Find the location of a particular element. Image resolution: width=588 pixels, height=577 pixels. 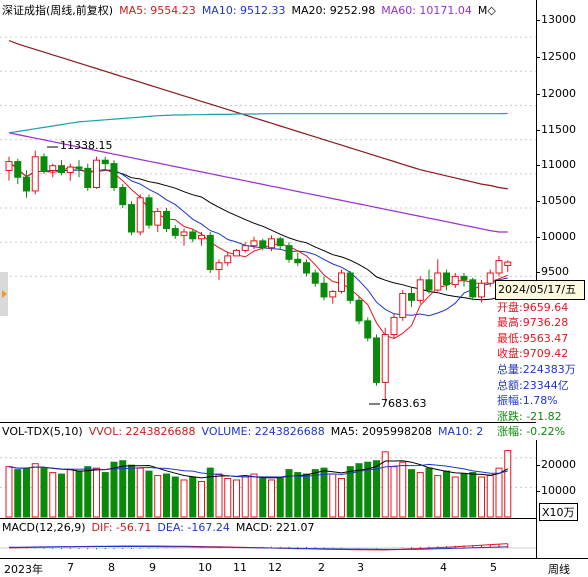

dea-label: DEA: -167.24 is located at coordinates (193, 527).